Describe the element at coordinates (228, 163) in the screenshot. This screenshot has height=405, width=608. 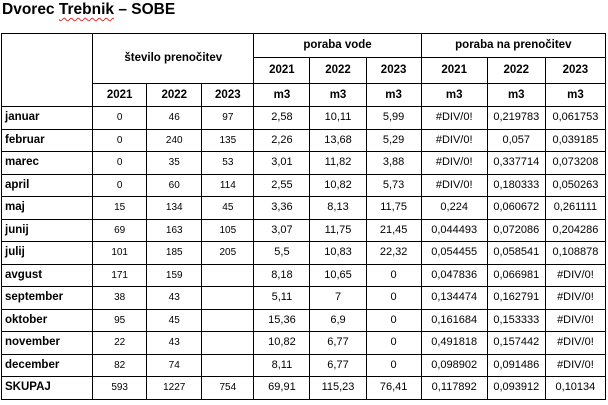
I see `nights-cell: 53` at that location.